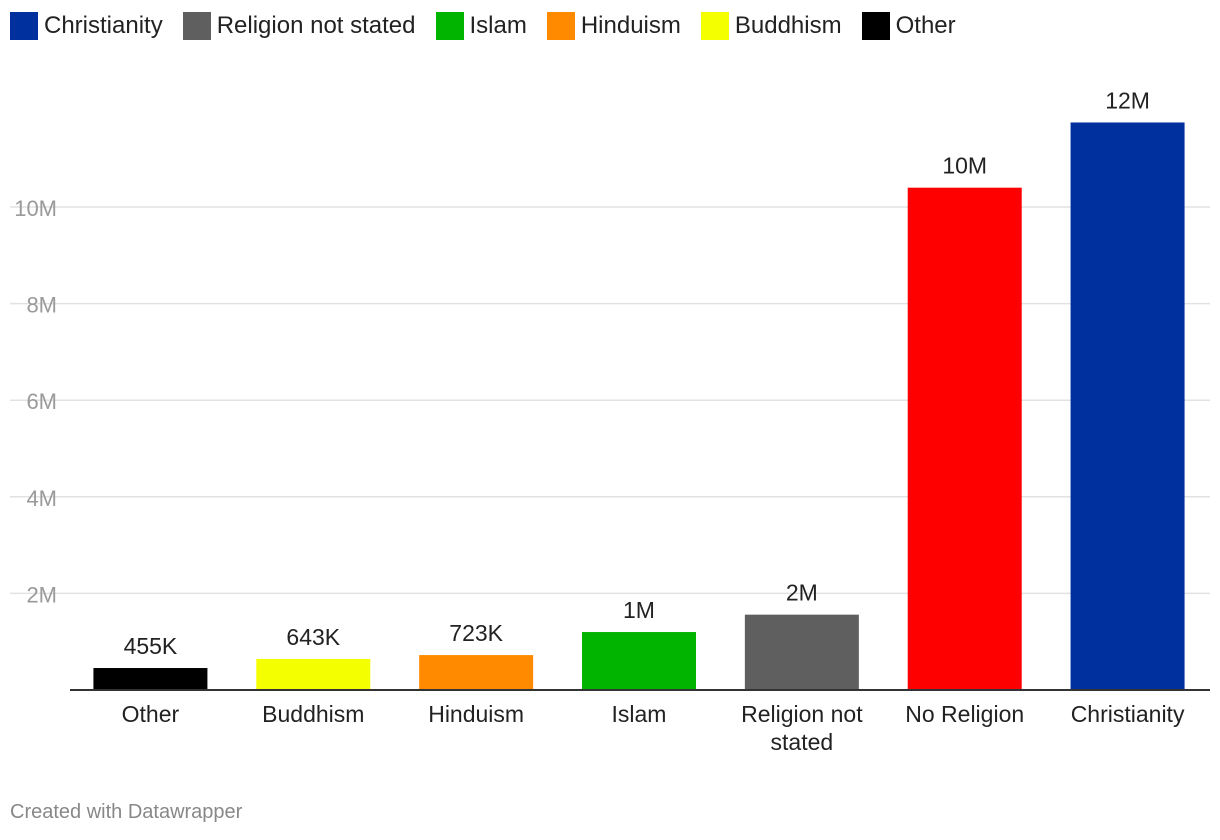 This screenshot has height=840, width=1220. I want to click on legend-label: Hinduism, so click(630, 25).